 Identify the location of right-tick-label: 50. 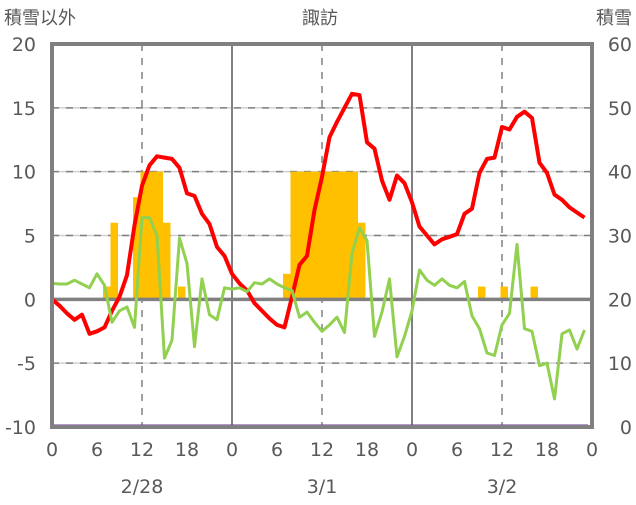
(620, 109).